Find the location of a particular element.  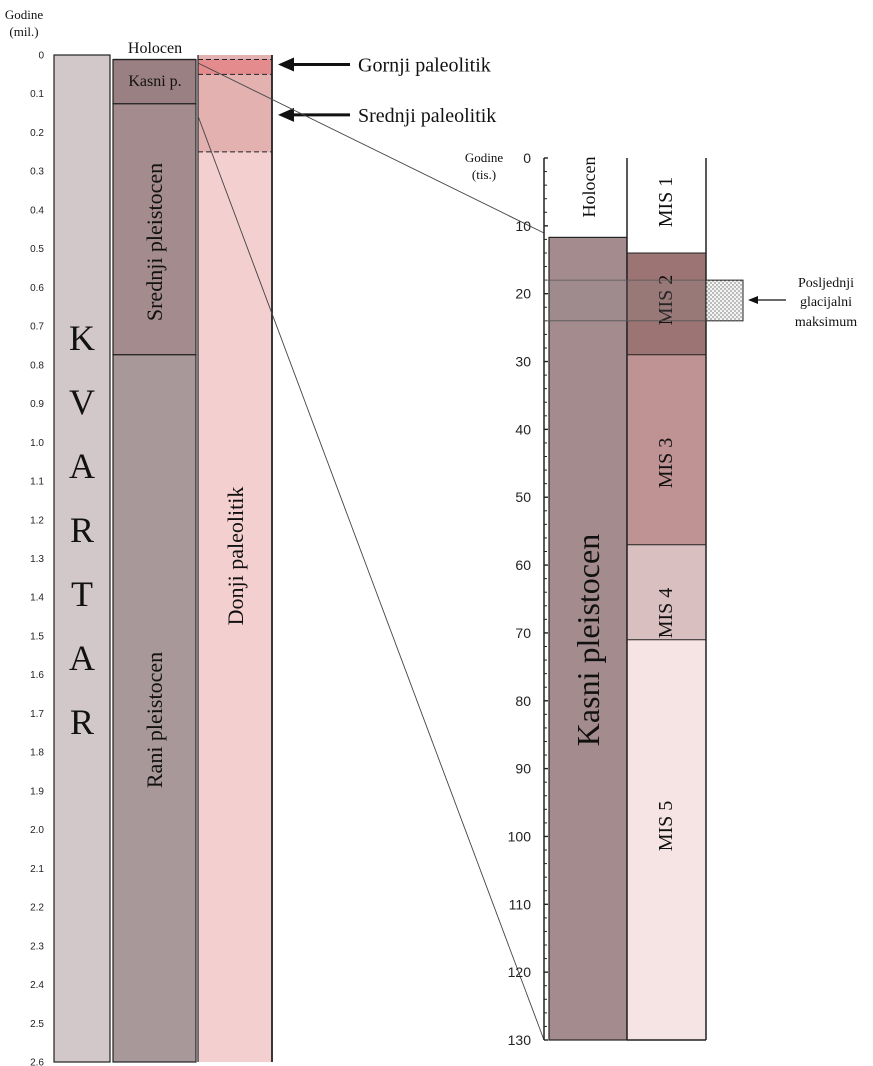

lgm-label-line2: glacijalni is located at coordinates (826, 302).